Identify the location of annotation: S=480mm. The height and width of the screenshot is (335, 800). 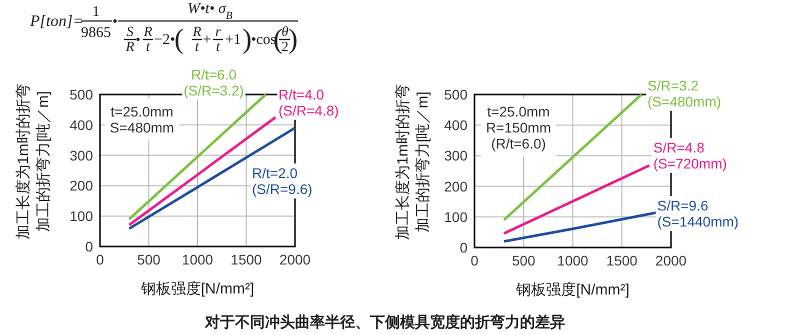
(142, 128).